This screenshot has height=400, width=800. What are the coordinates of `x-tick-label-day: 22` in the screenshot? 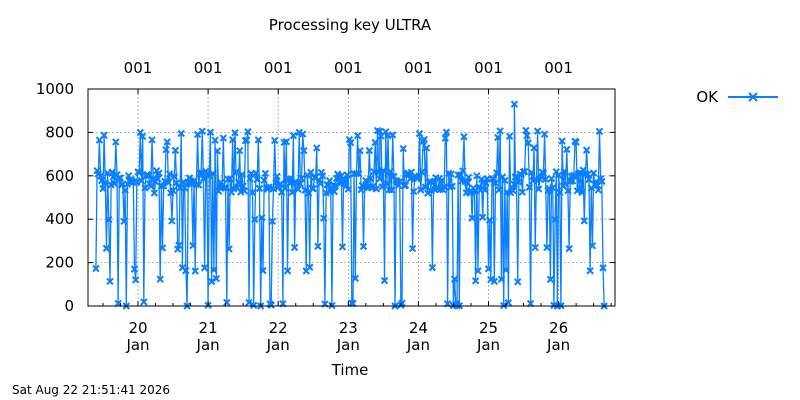 It's located at (278, 328).